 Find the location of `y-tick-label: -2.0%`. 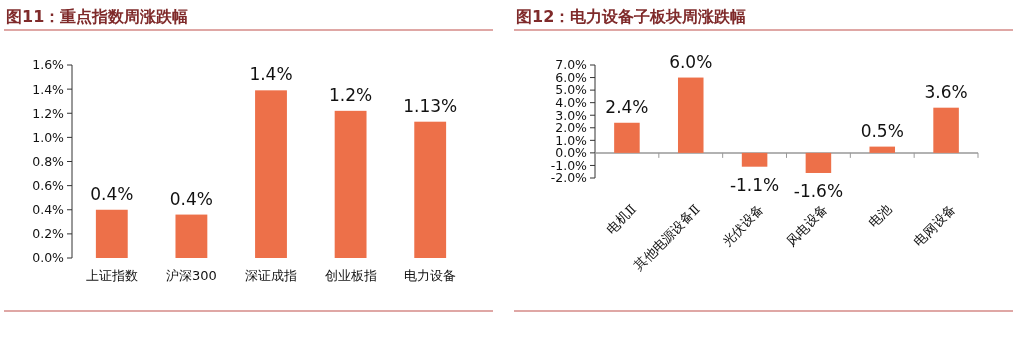

y-tick-label: -2.0% is located at coordinates (569, 178).